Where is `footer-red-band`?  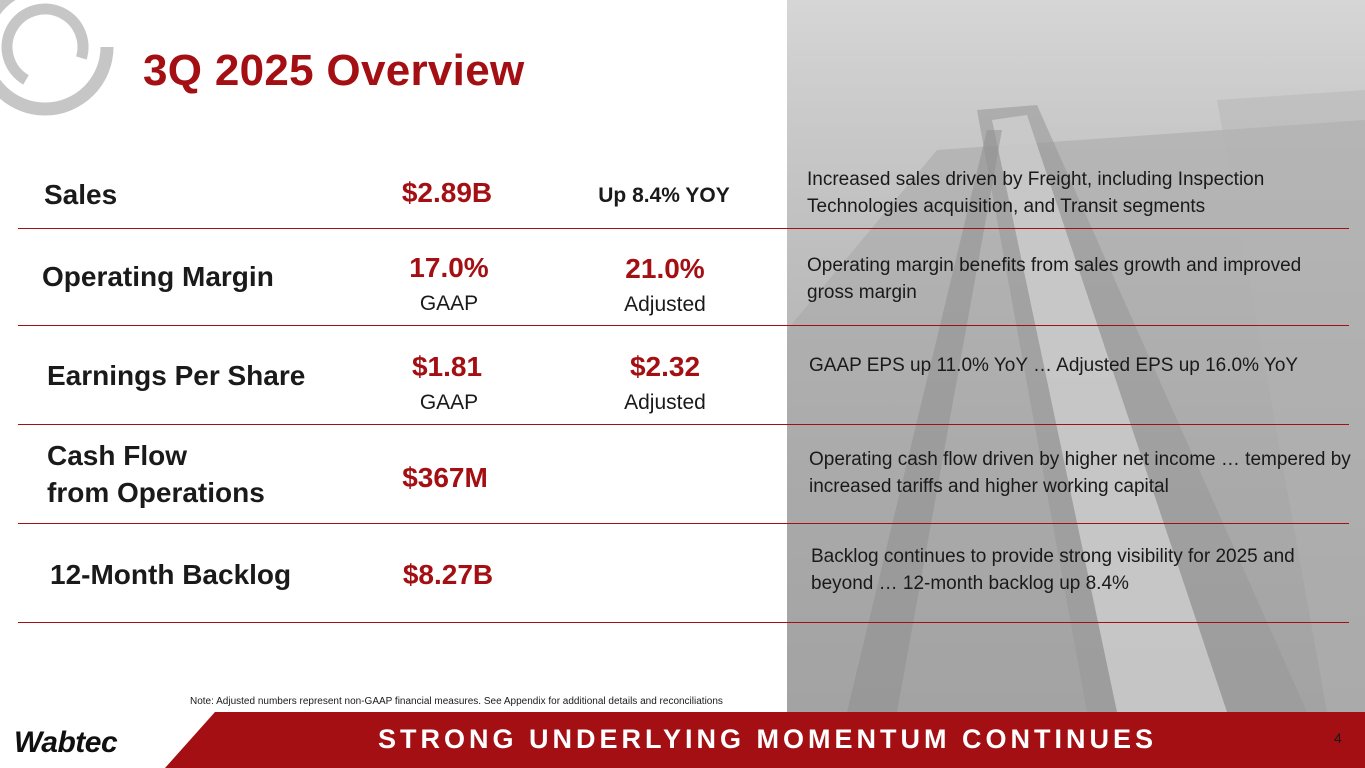
footer-red-band is located at coordinates (765, 740).